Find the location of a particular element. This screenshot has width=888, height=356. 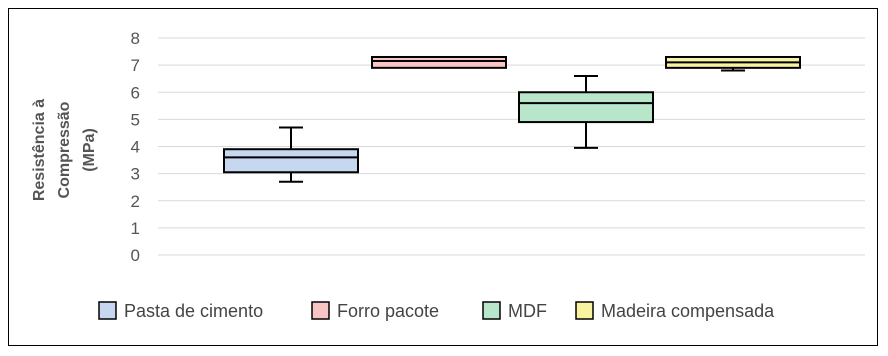

y-tick-label: 3 is located at coordinates (135, 174).